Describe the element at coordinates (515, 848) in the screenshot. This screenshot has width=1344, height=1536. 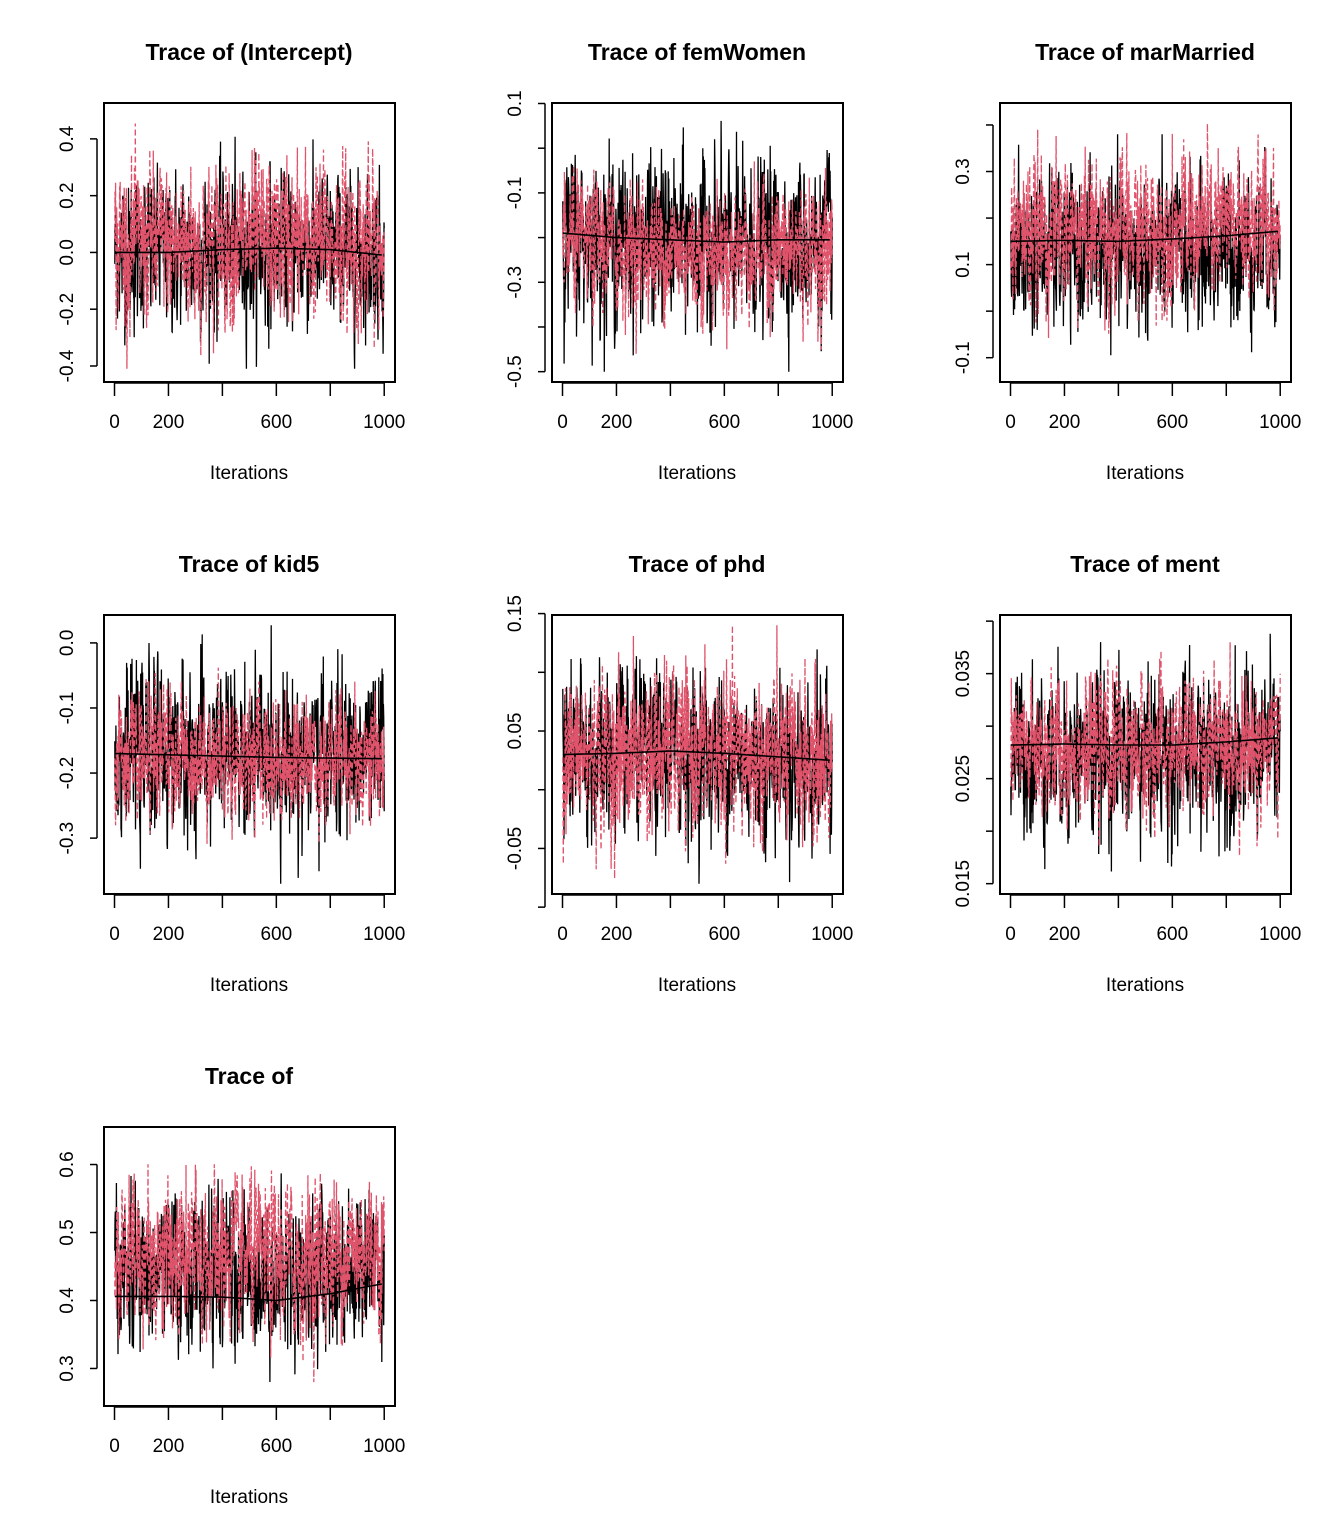
I see `y-tick-label: -0.05` at that location.